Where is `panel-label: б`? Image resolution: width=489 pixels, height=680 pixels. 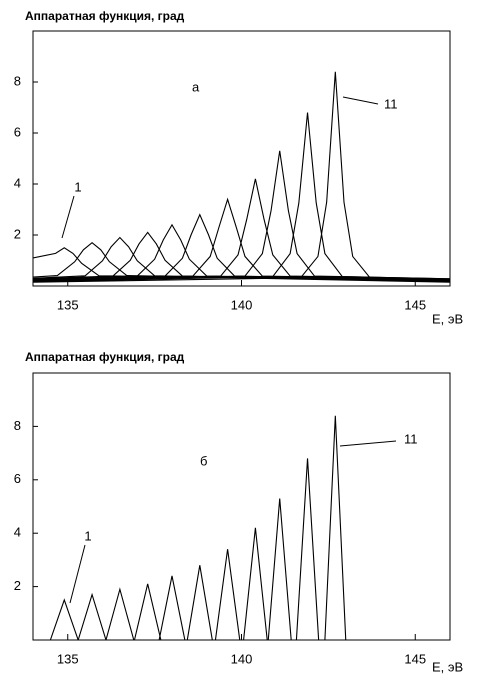 panel-label: б is located at coordinates (203, 460).